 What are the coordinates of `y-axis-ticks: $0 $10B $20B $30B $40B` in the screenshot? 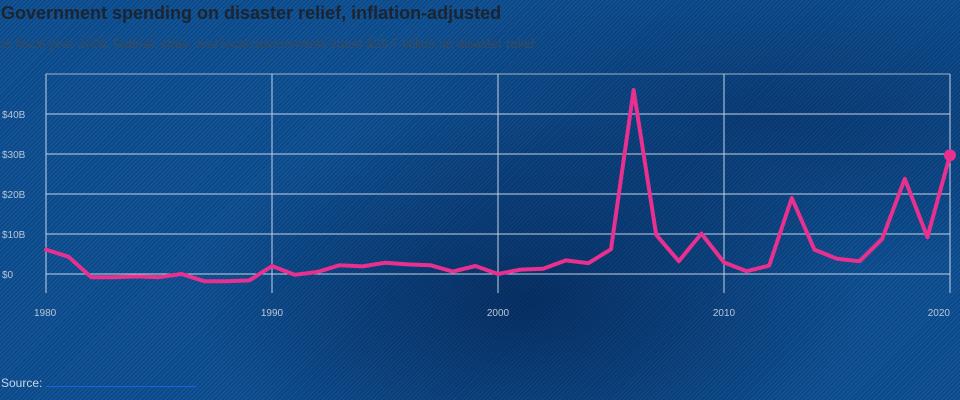 It's located at (14, 195).